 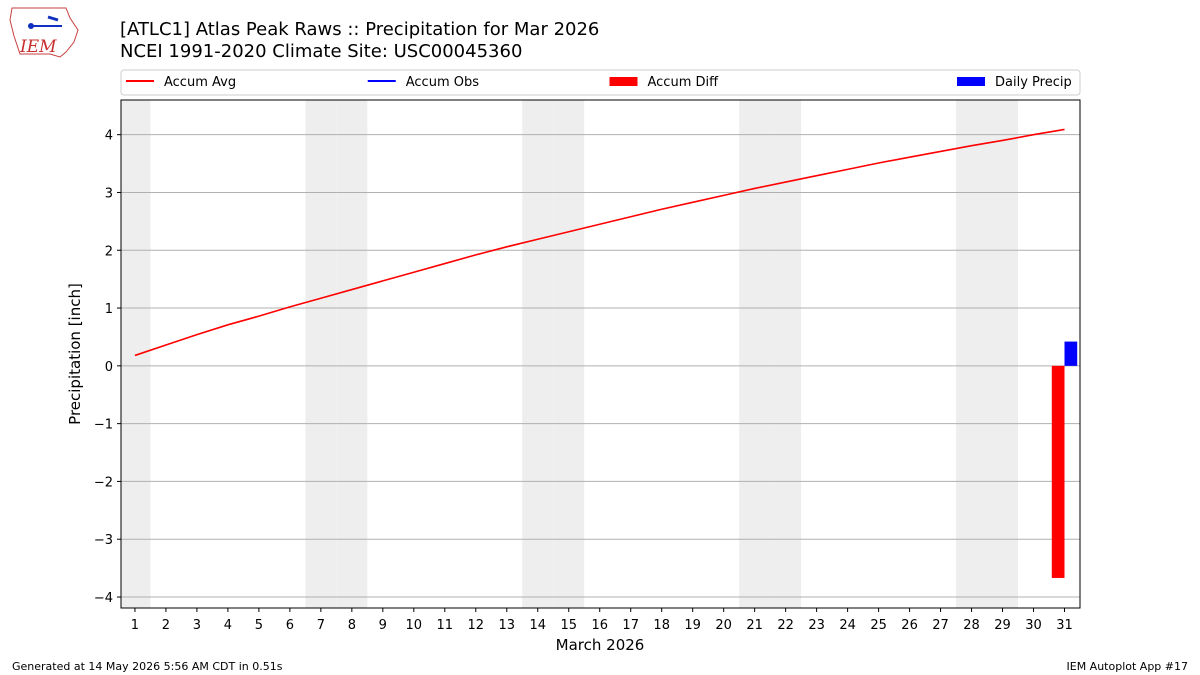 What do you see at coordinates (321, 51) in the screenshot?
I see `chart-subtitle: NCEI 1991-2020 Climate Site: USC00045360` at bounding box center [321, 51].